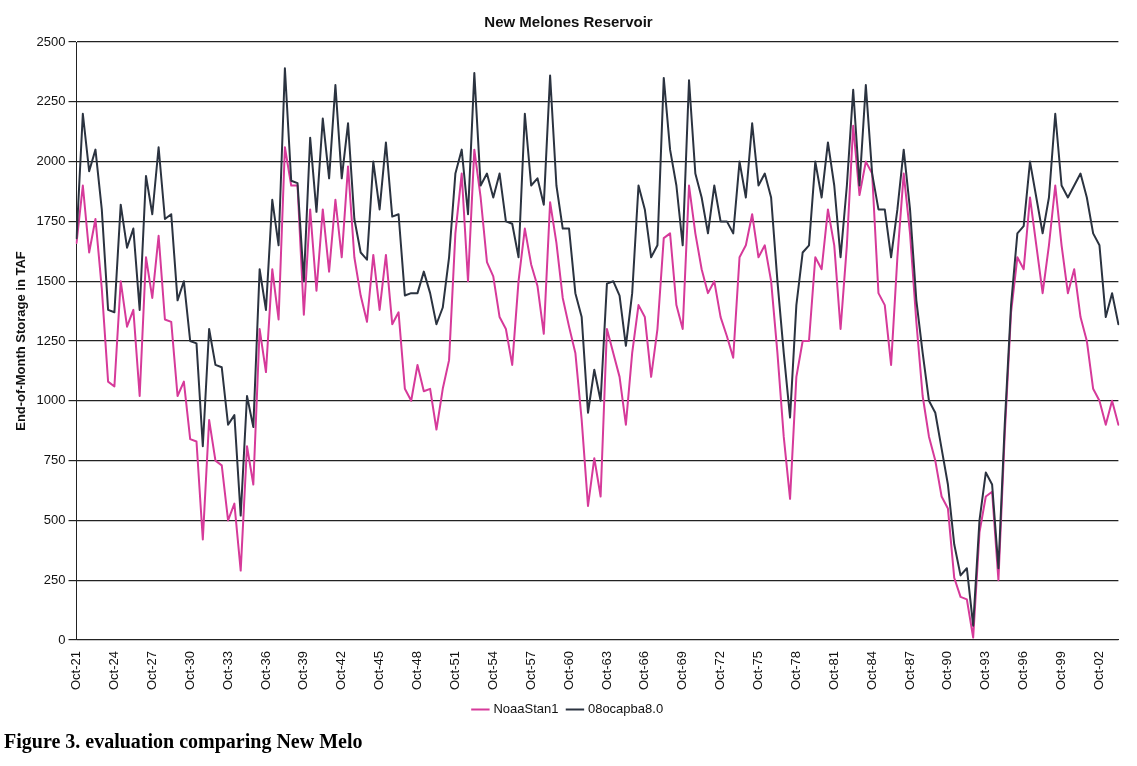  What do you see at coordinates (189, 670) in the screenshot?
I see `x-tick-label: Oct-30` at bounding box center [189, 670].